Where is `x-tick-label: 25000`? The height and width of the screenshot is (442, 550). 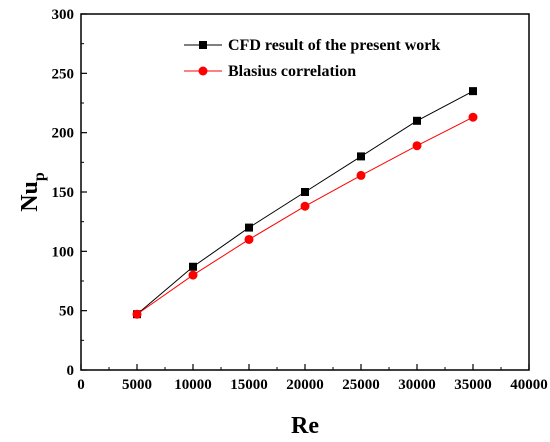
x-tick-label: 25000 is located at coordinates (361, 385).